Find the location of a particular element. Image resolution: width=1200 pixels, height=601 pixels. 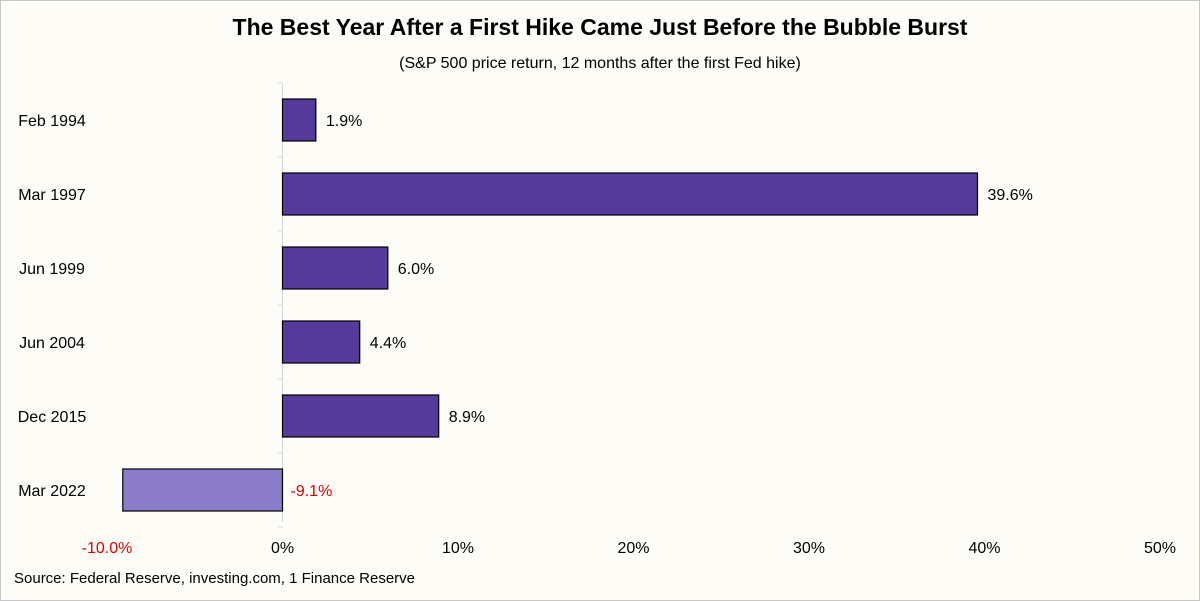

category-label: Mar 1997 is located at coordinates (52, 195).